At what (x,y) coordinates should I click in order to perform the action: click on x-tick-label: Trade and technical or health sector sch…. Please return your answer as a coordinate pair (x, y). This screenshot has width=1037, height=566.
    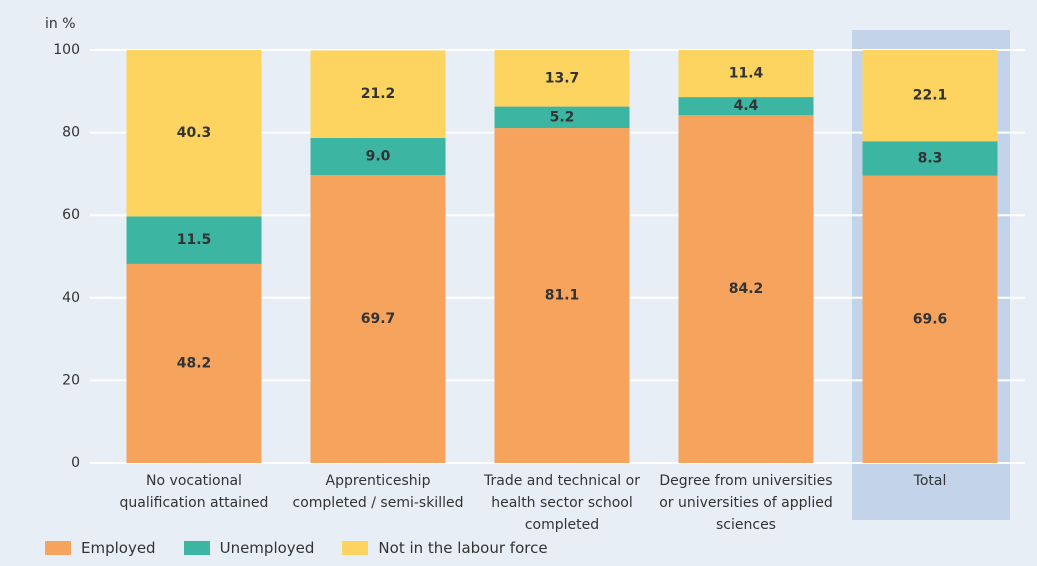
    Looking at the image, I should click on (562, 503).